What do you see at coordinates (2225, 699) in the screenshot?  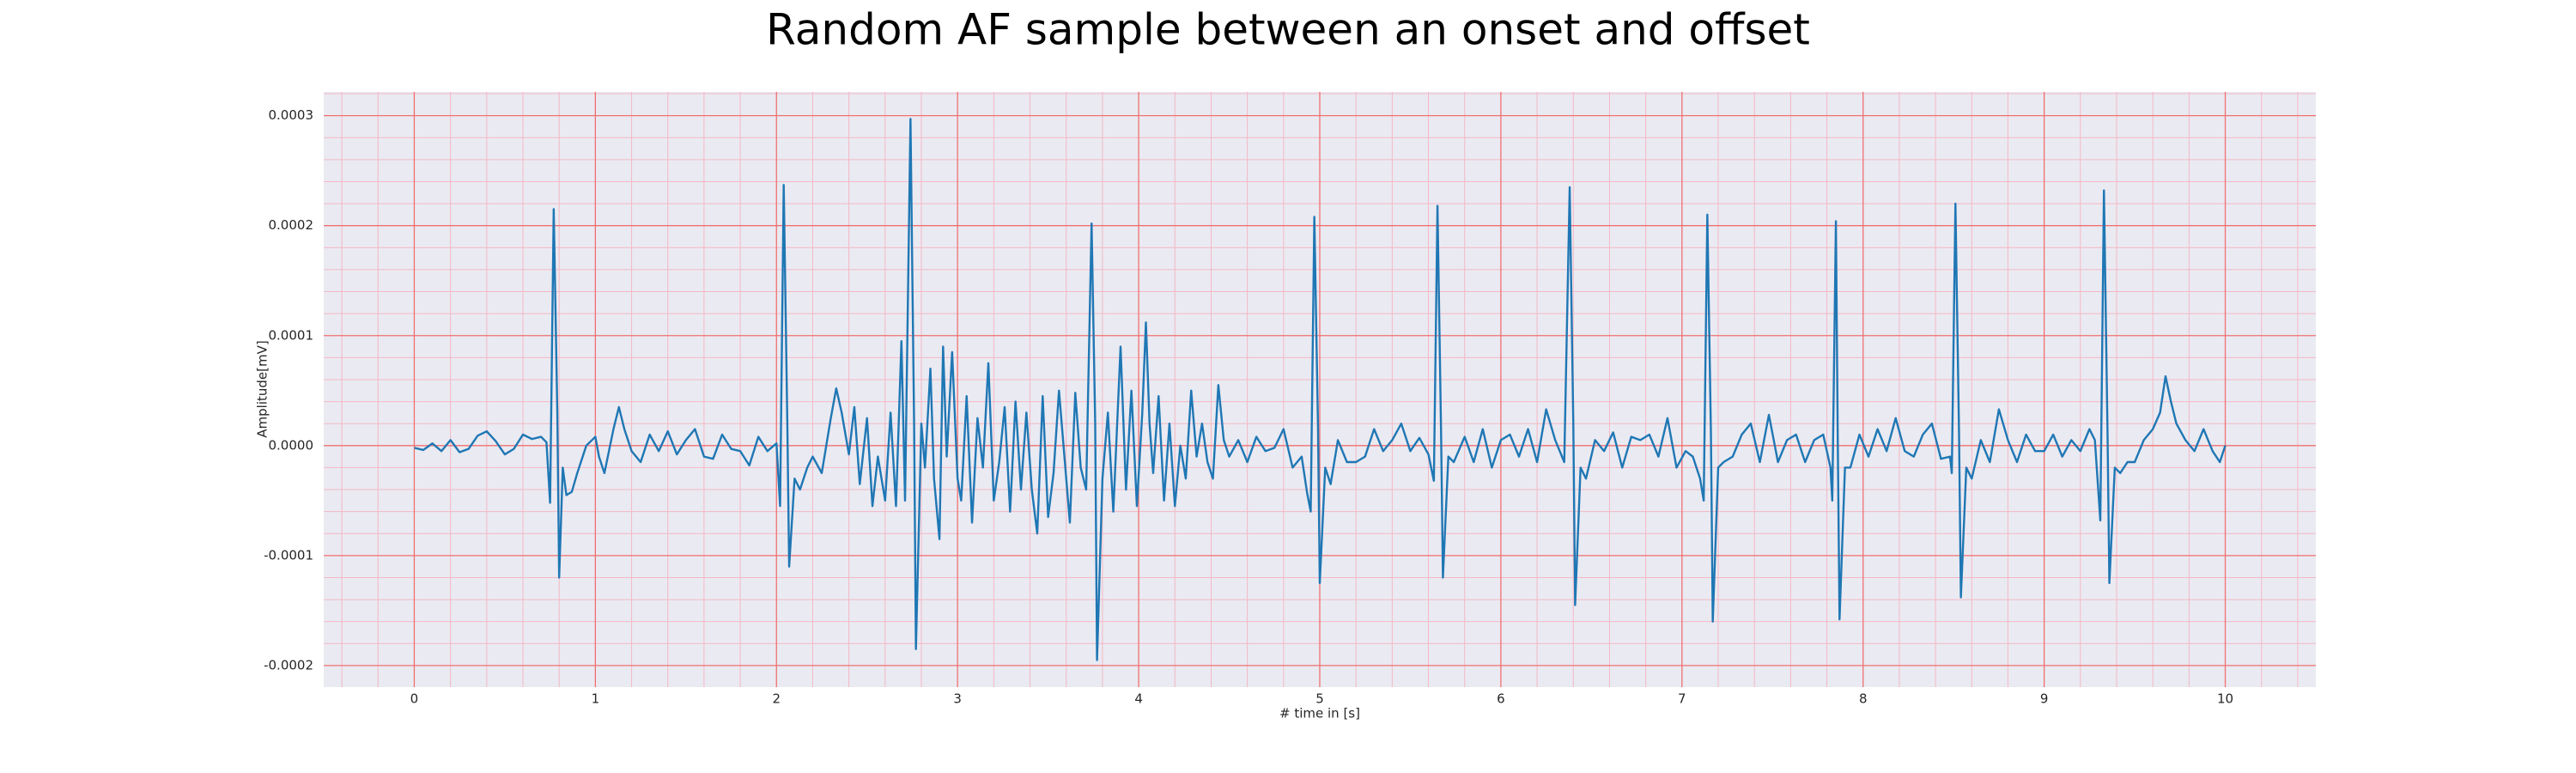 I see `x-tick-label: 10` at bounding box center [2225, 699].